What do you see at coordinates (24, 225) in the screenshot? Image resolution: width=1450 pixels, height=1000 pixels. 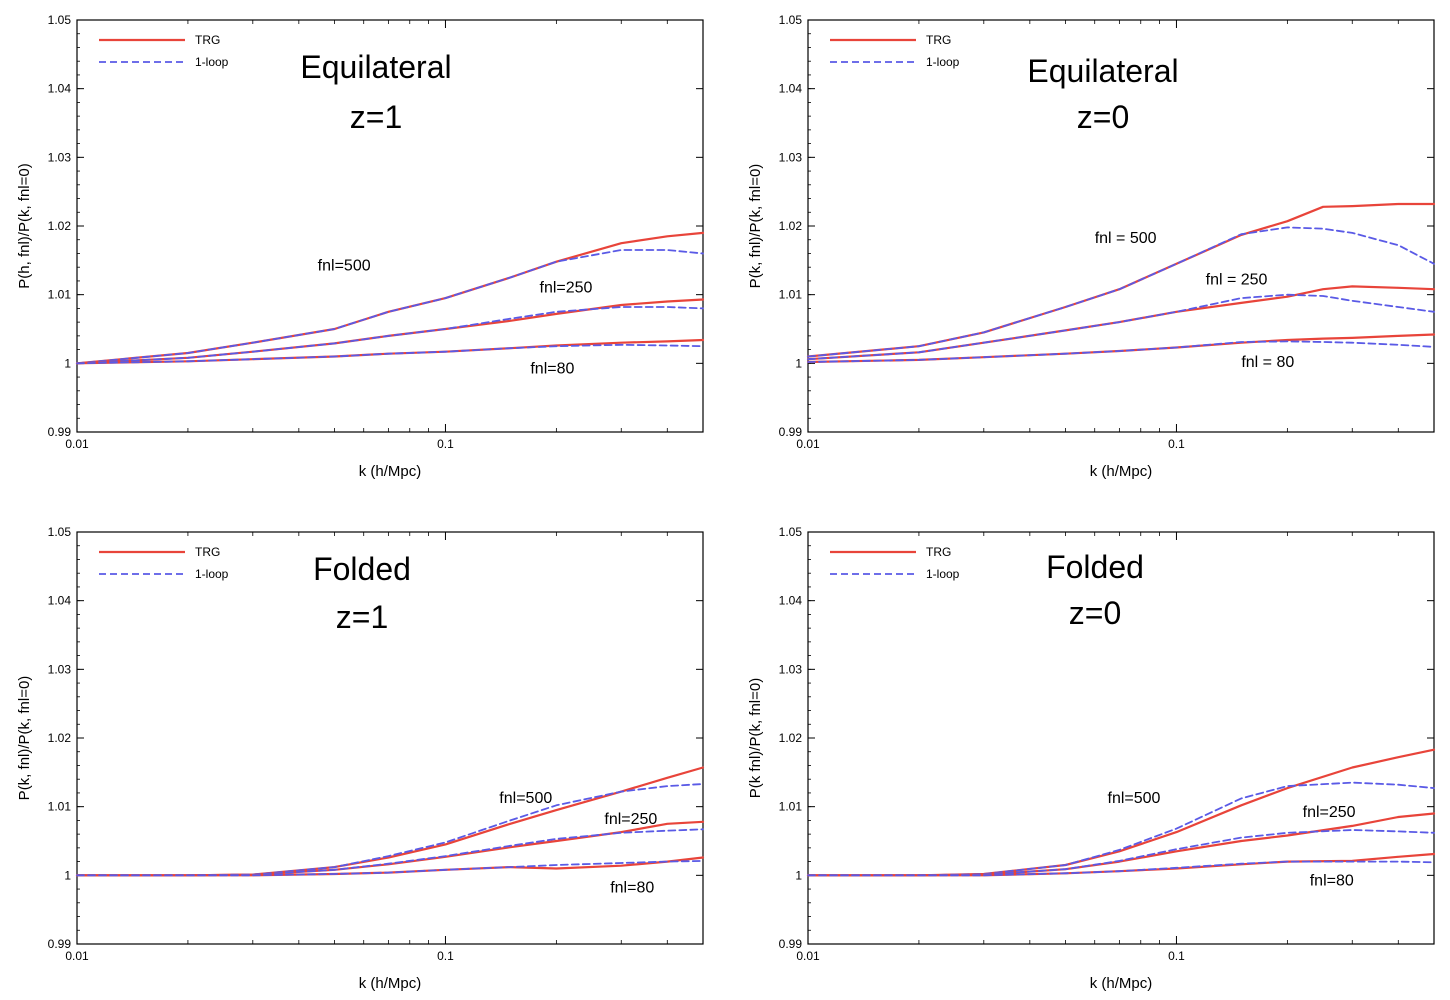 I see `y-axis-label: P(h, fnl)/P(k, fnl=0)` at bounding box center [24, 225].